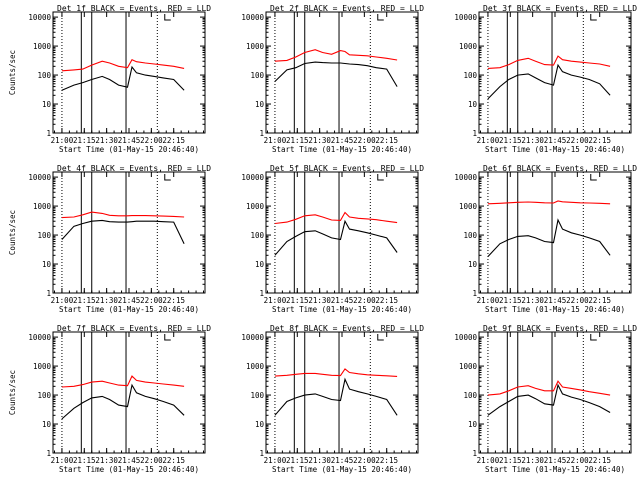 The image size is (640, 484). What do you see at coordinates (555, 392) in the screenshot?
I see `panel-9-plot-frame` at bounding box center [555, 392].